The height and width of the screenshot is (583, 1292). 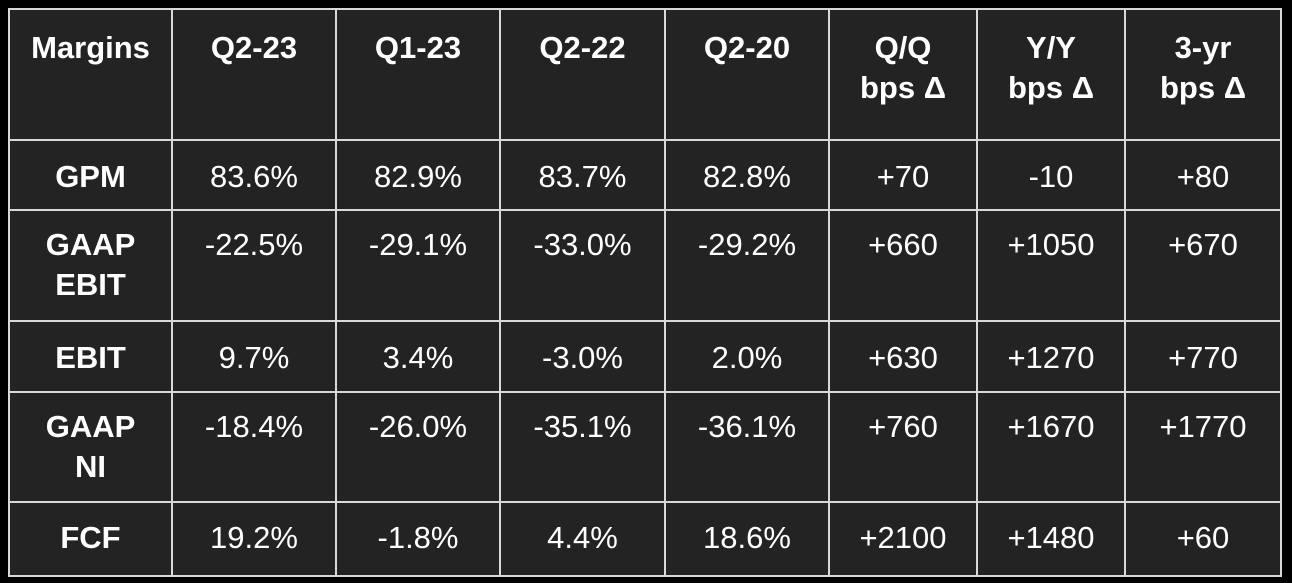 What do you see at coordinates (254, 74) in the screenshot?
I see `header-q2-23: Q2-23` at bounding box center [254, 74].